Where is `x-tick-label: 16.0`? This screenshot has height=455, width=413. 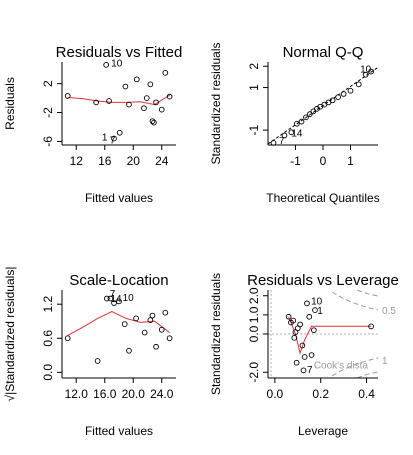
x-tick-label: 16.0 is located at coordinates (105, 394).